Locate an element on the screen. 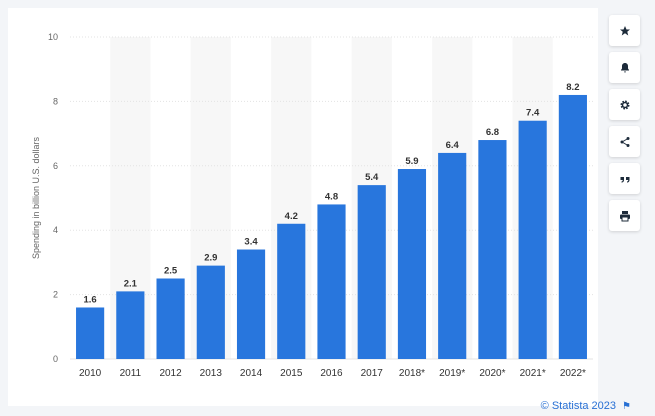 The height and width of the screenshot is (416, 655). gear-icon is located at coordinates (624, 104).